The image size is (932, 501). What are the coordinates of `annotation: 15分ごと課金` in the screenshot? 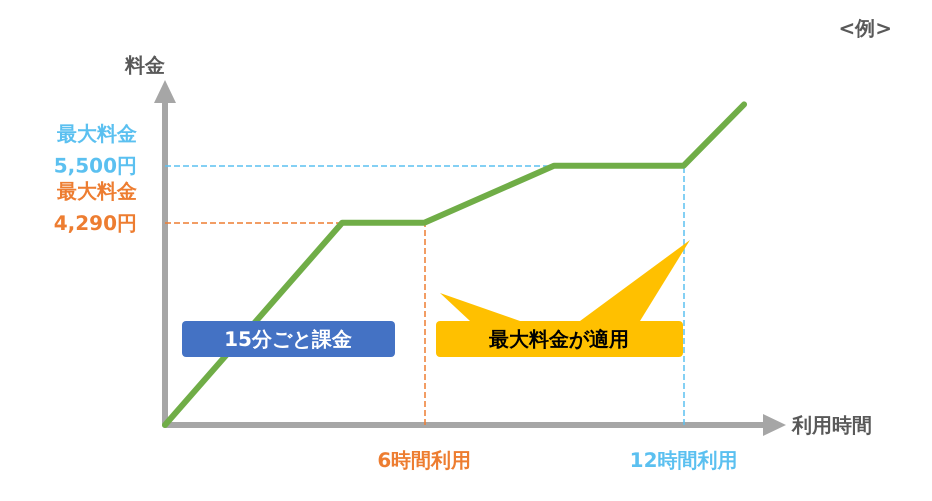 It's located at (288, 339).